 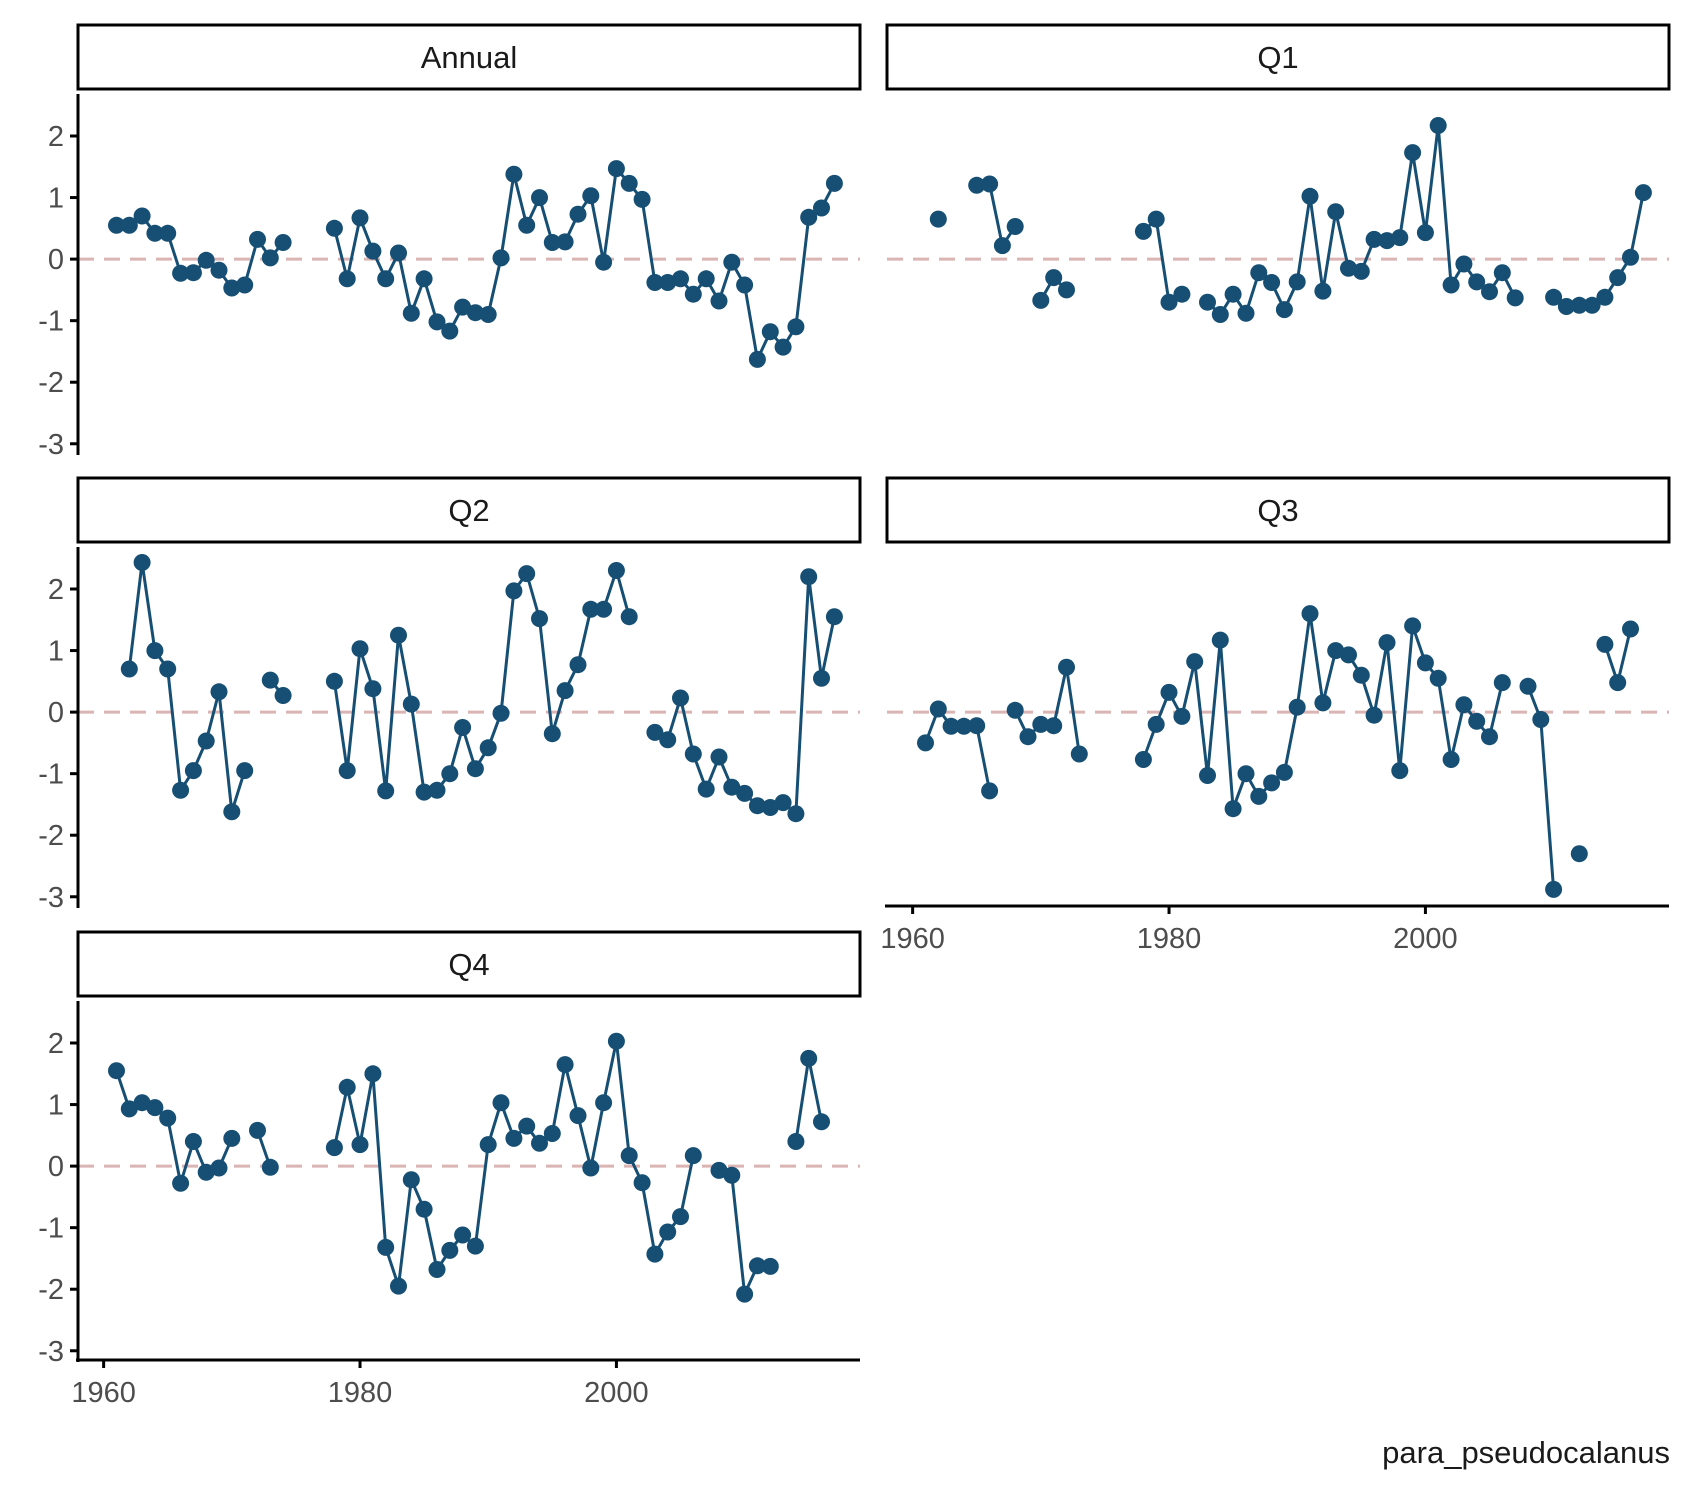 What do you see at coordinates (469, 57) in the screenshot?
I see `strip-label-annual: Annual` at bounding box center [469, 57].